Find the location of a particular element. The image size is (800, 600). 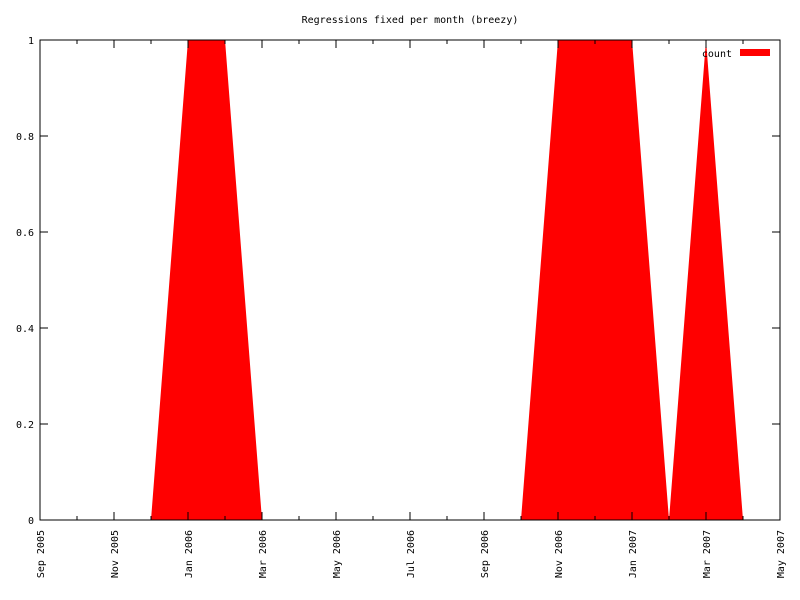

y-tick-label: 1 is located at coordinates (31, 41).